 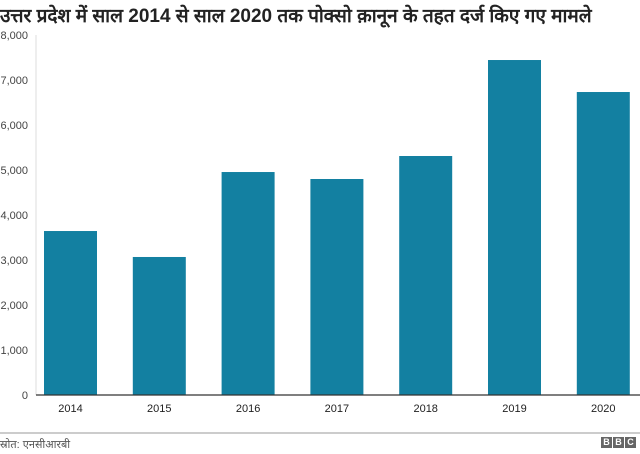 What do you see at coordinates (14, 126) in the screenshot?
I see `y-tick-label: 6,000` at bounding box center [14, 126].